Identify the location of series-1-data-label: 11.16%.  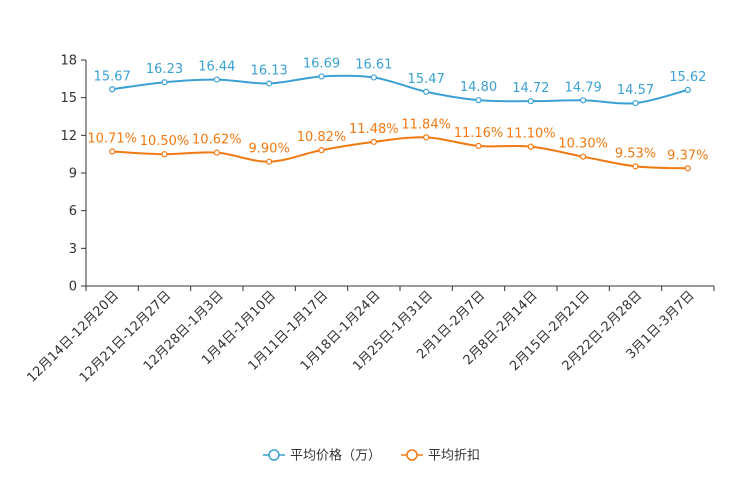
(479, 133).